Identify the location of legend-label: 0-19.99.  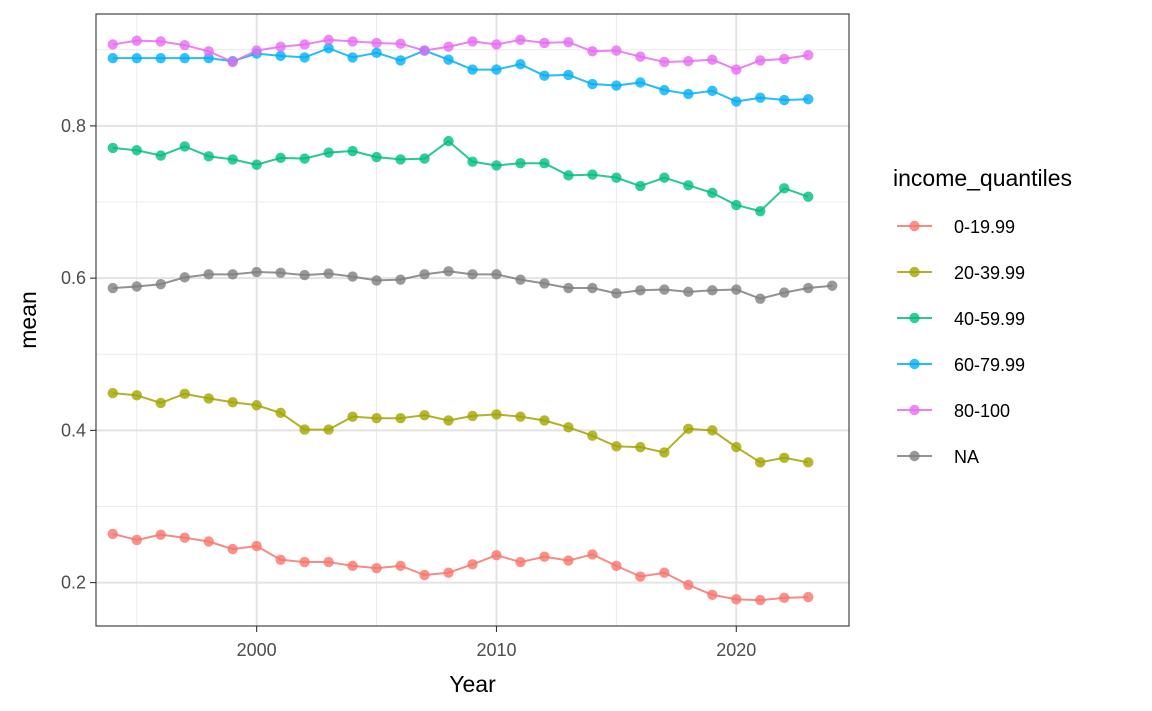
(984, 227).